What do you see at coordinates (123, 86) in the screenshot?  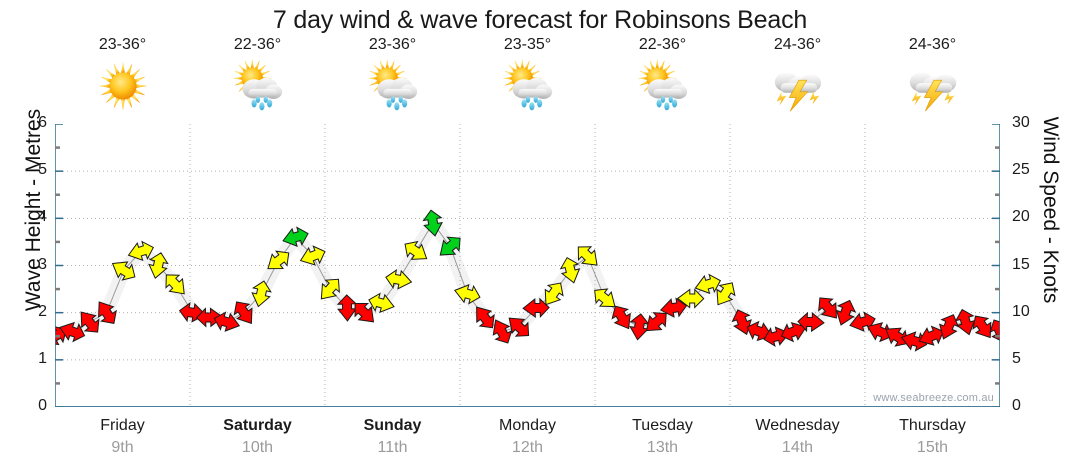 I see `sunny-icon` at bounding box center [123, 86].